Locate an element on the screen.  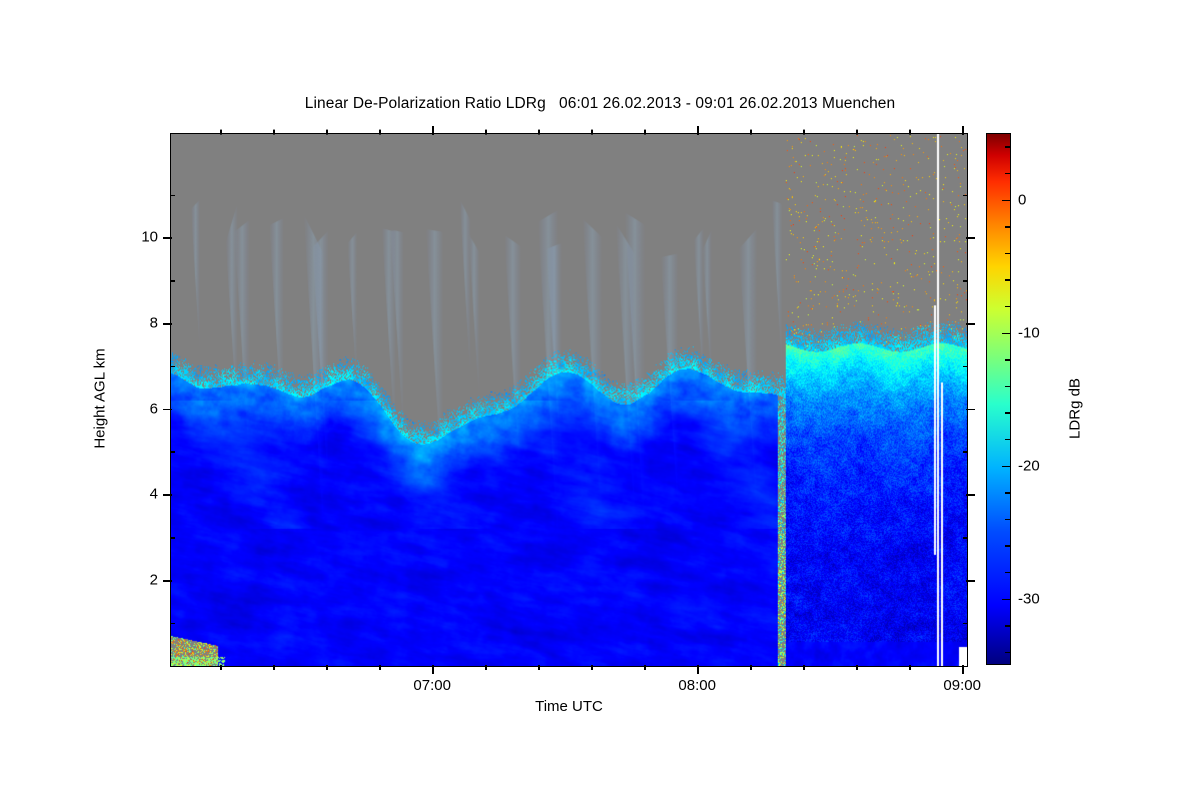
y-ticklabel: 6 is located at coordinates (153, 409).